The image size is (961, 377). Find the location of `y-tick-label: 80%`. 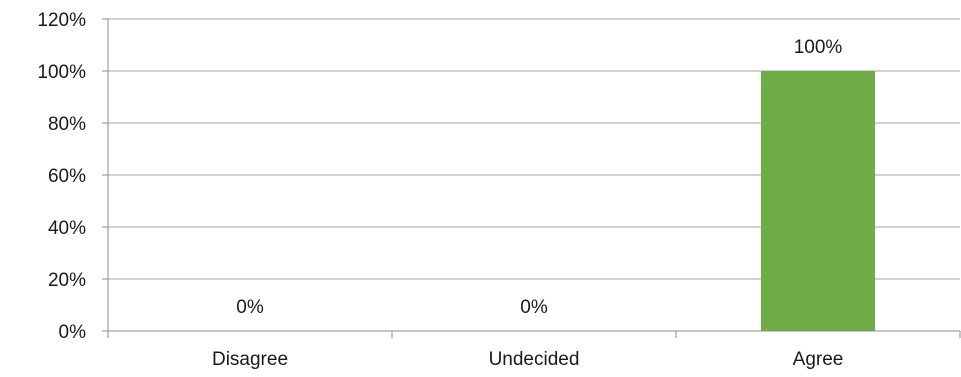

y-tick-label: 80% is located at coordinates (67, 124).